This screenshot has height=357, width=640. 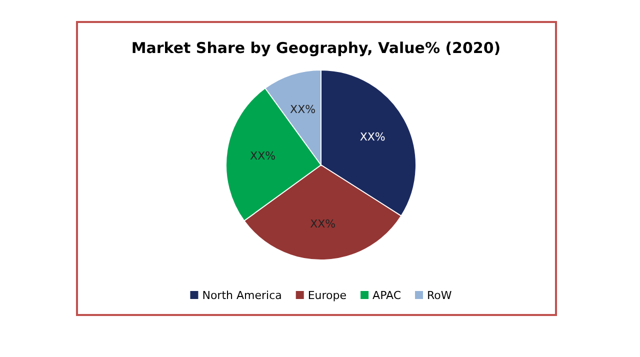 I want to click on legend-label: APAC, so click(x=387, y=295).